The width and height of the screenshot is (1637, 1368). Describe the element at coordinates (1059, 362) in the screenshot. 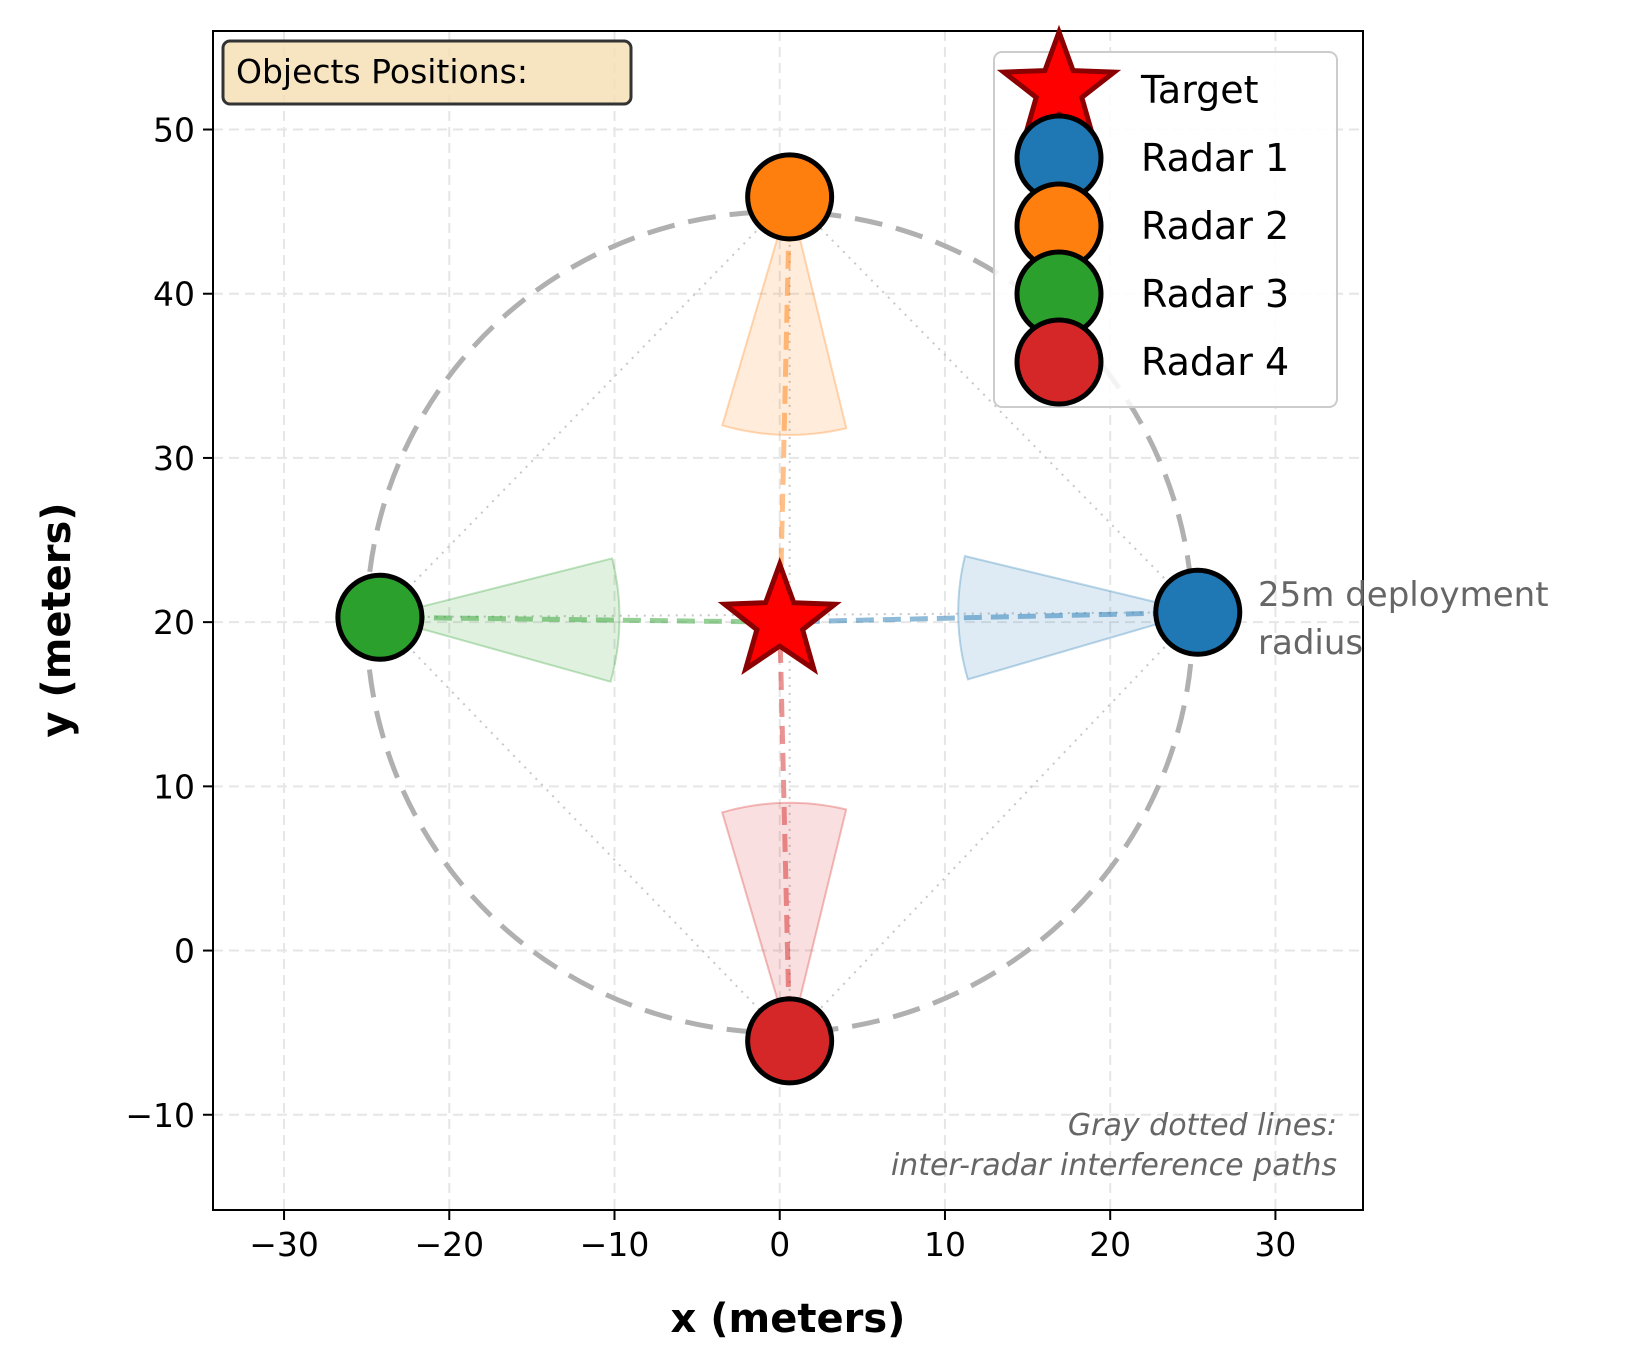

I see `legend-marker-radar` at that location.